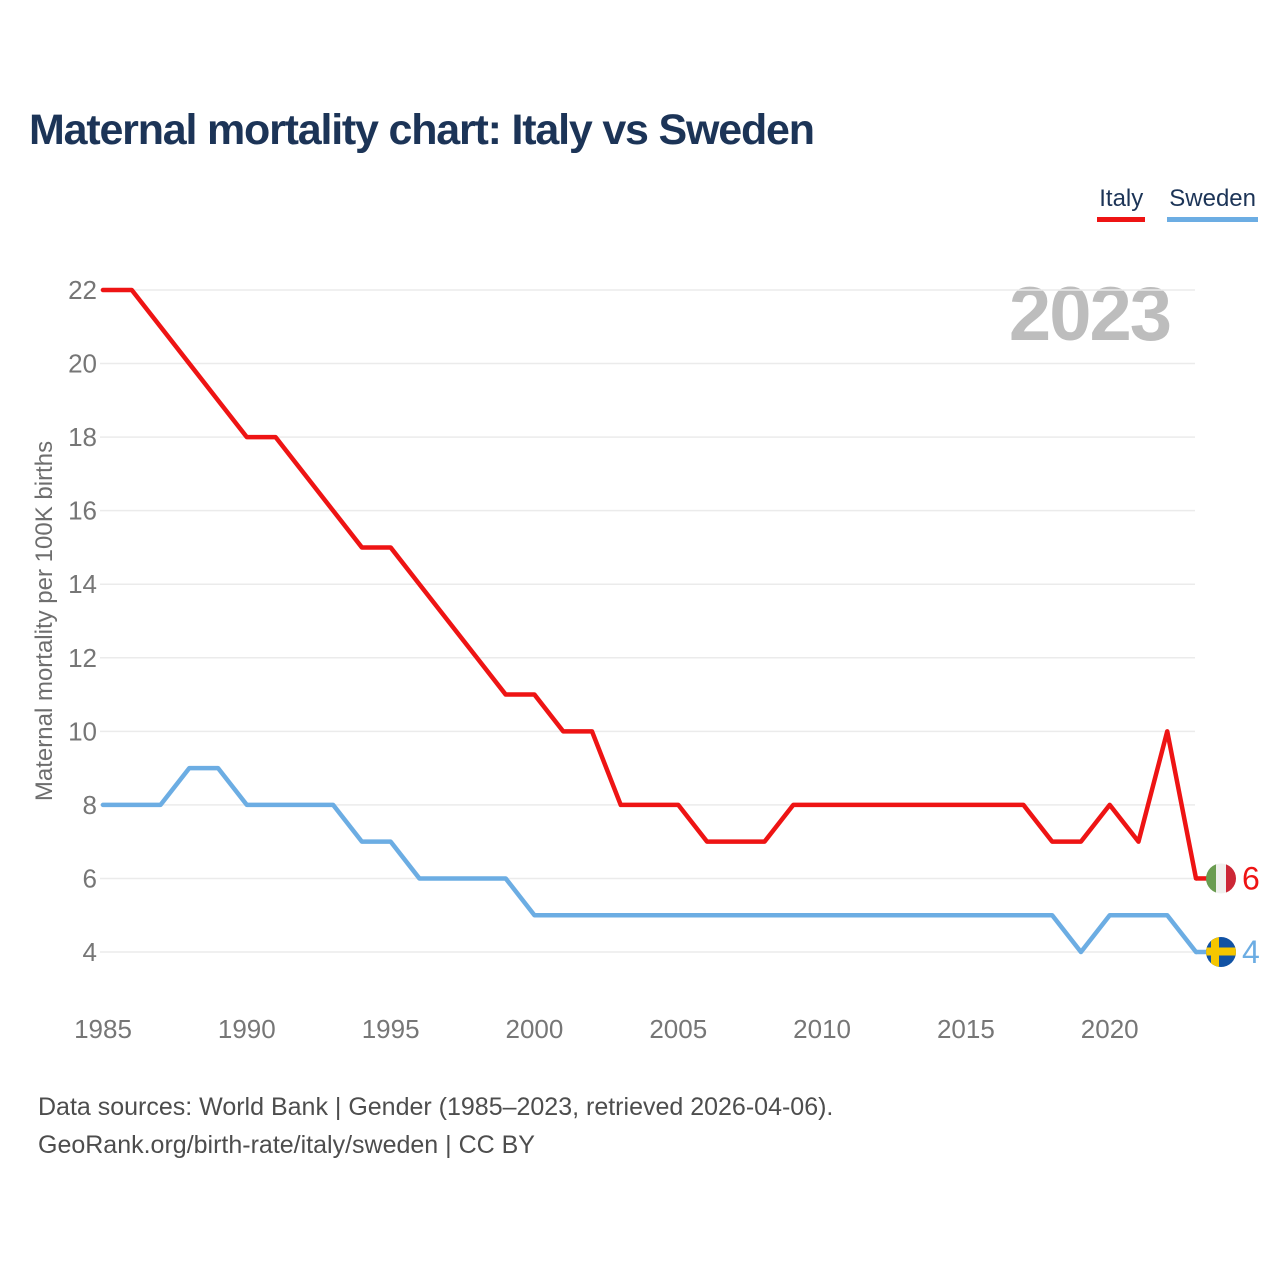 The height and width of the screenshot is (1280, 1280). I want to click on y-tick-label: 8, so click(90, 805).